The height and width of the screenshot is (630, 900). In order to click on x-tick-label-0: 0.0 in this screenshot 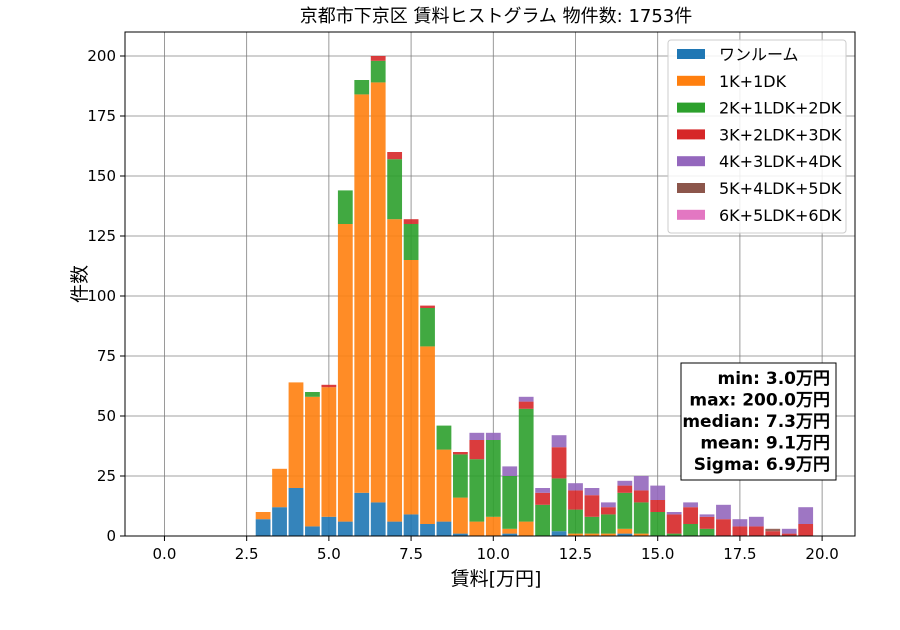, I will do `click(165, 554)`.